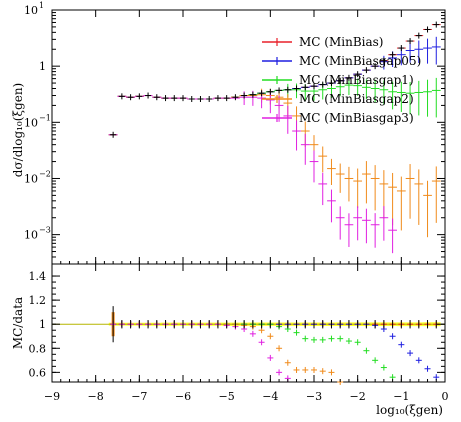 Image resolution: width=461 pixels, height=422 pixels. I want to click on x-tick-label: 0, so click(445, 396).